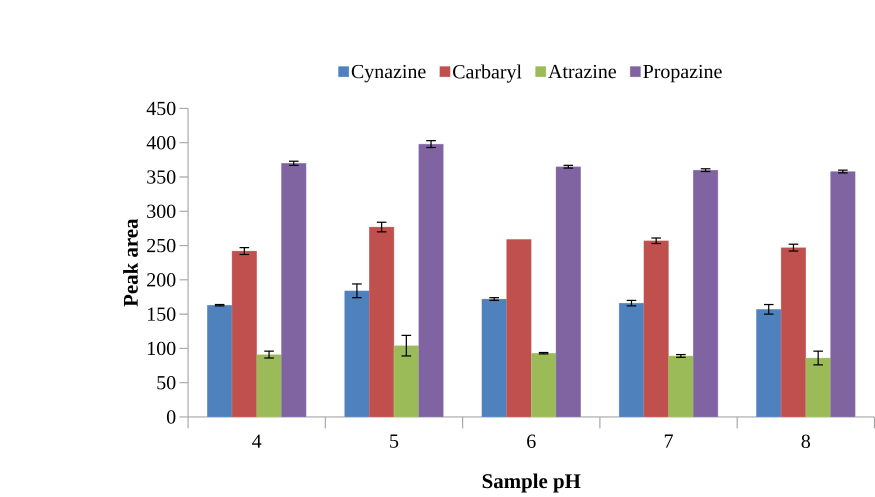 This screenshot has width=875, height=497. I want to click on y-tick-label: 400, so click(161, 143).